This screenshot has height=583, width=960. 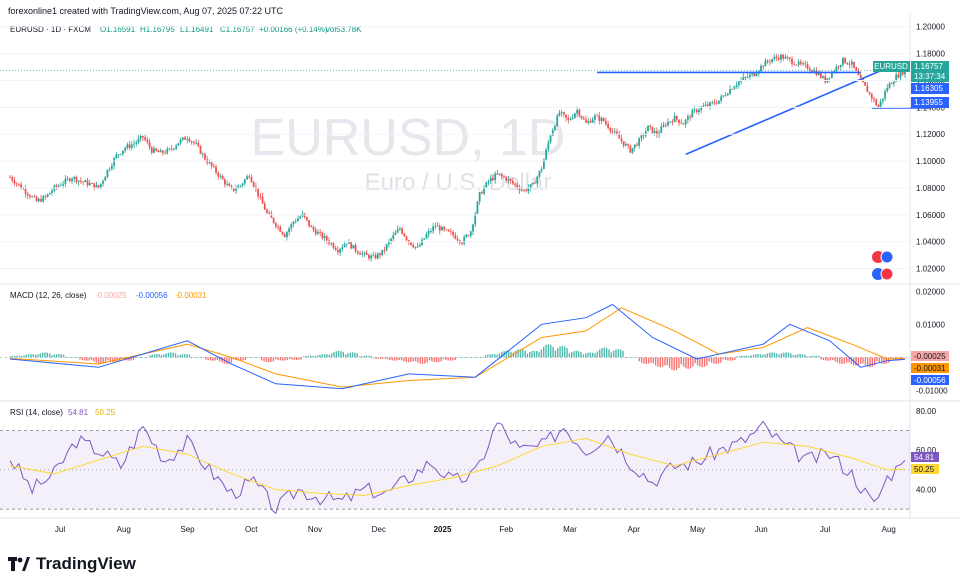 I want to click on time-tick-label: Apr, so click(x=634, y=529).